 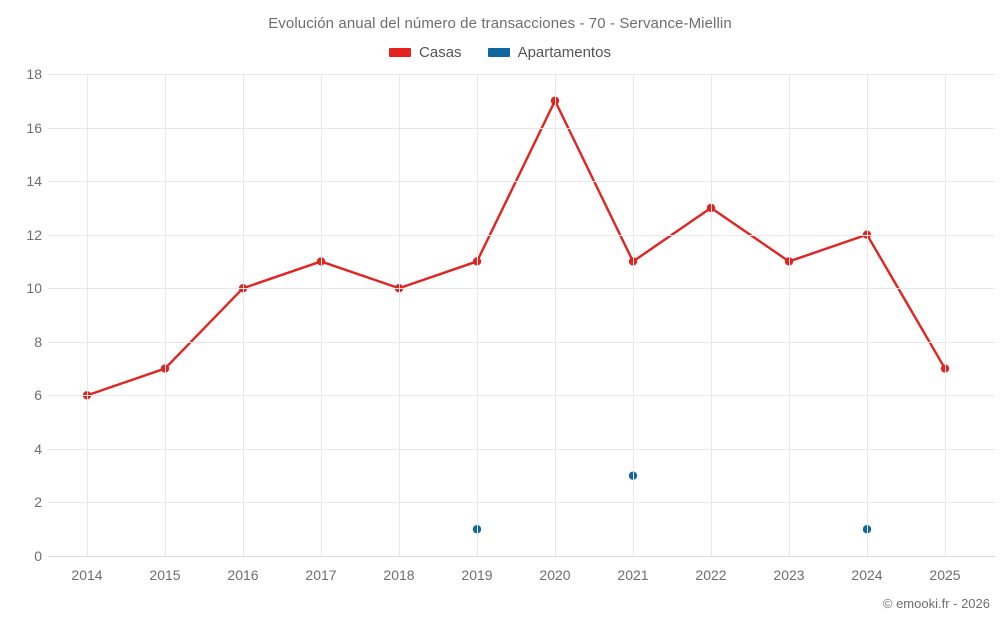 I want to click on y-axis-tick-label: 12, so click(x=34, y=234).